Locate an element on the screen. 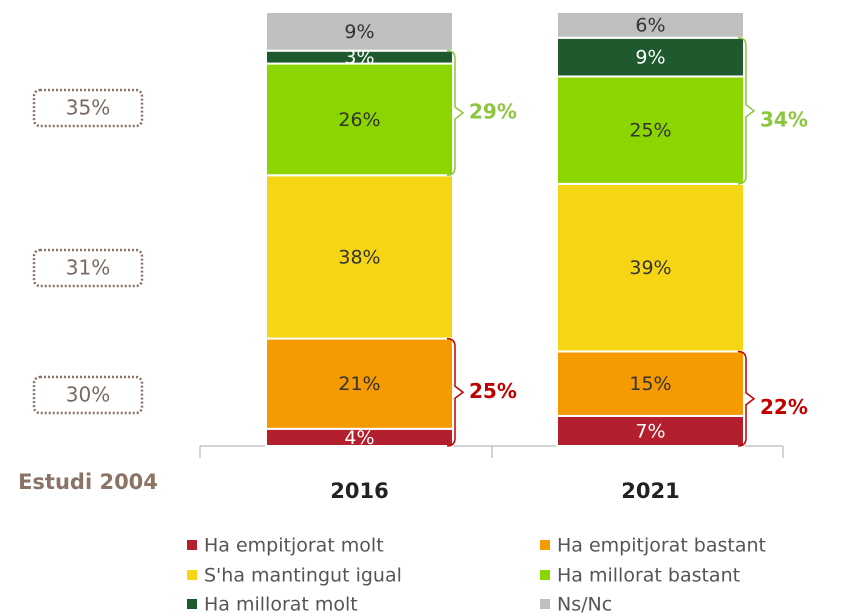  legend-label: Ha empitjorat molt is located at coordinates (294, 546).